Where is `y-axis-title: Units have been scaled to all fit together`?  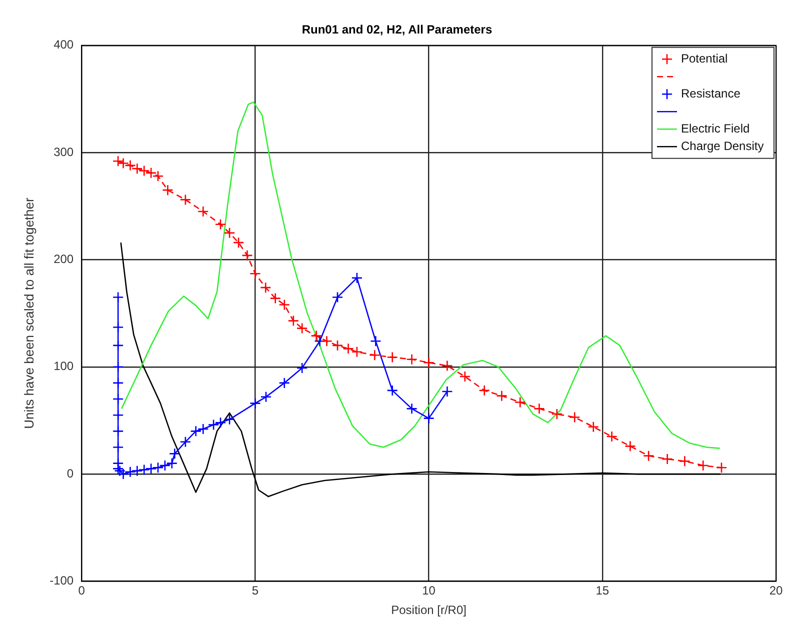
y-axis-title: Units have been scaled to all fit together is located at coordinates (28, 313).